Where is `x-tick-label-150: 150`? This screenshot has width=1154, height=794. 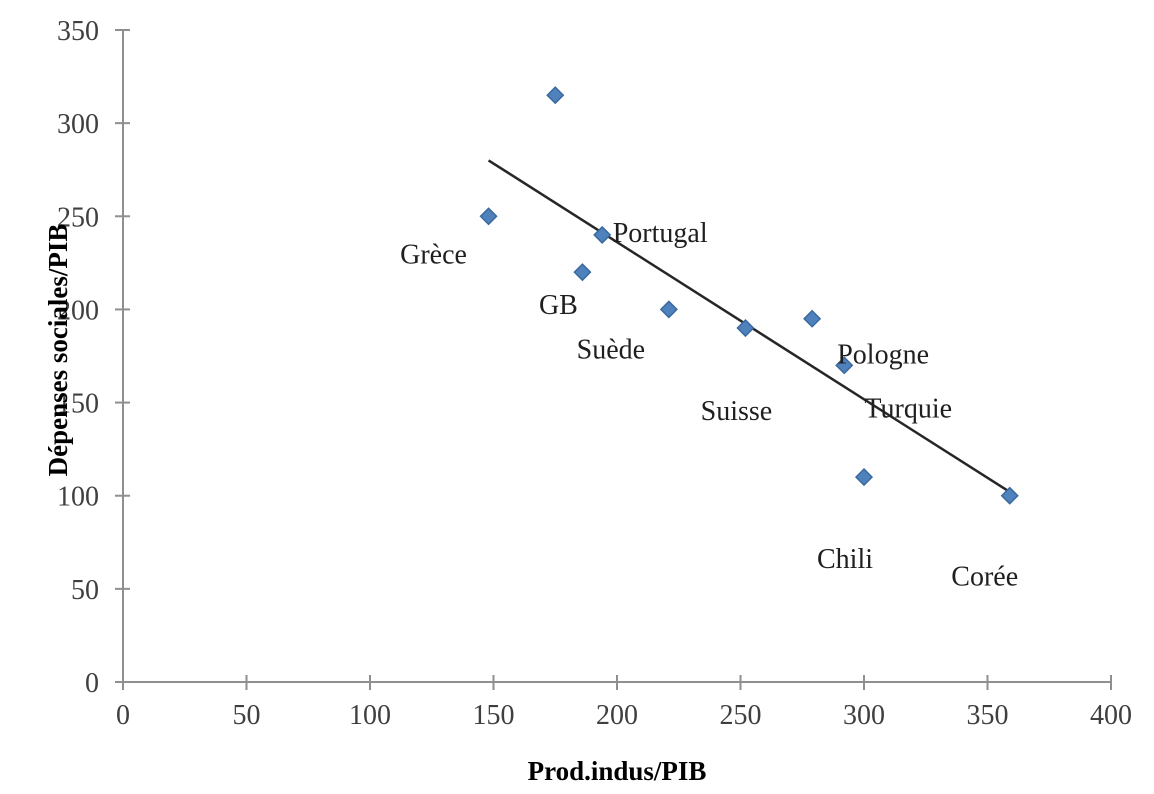
x-tick-label-150: 150 is located at coordinates (494, 715).